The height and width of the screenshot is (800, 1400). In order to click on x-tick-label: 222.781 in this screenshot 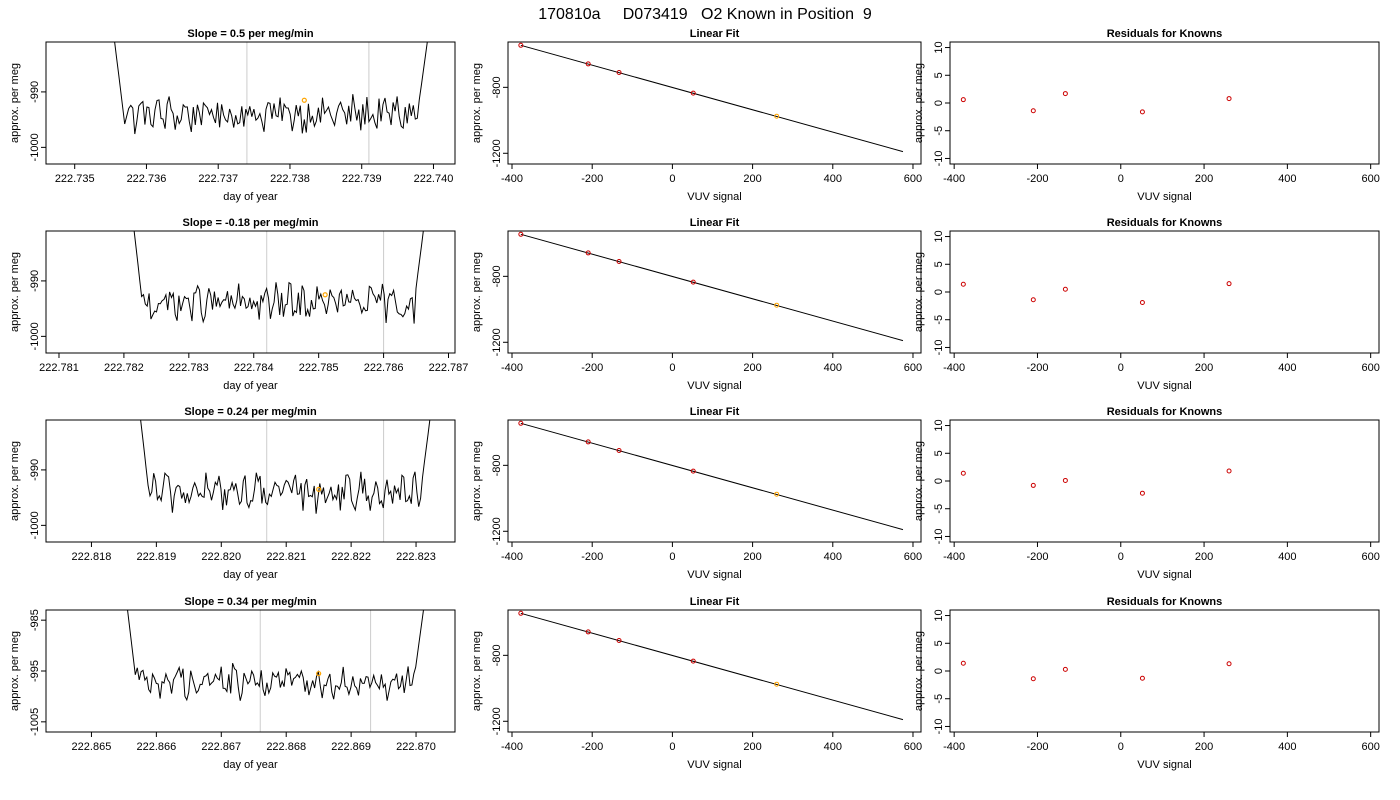, I will do `click(59, 368)`.